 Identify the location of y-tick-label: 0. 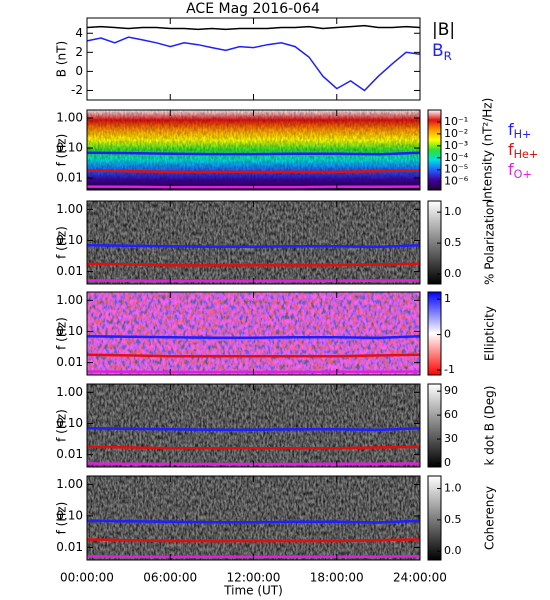
(79, 71).